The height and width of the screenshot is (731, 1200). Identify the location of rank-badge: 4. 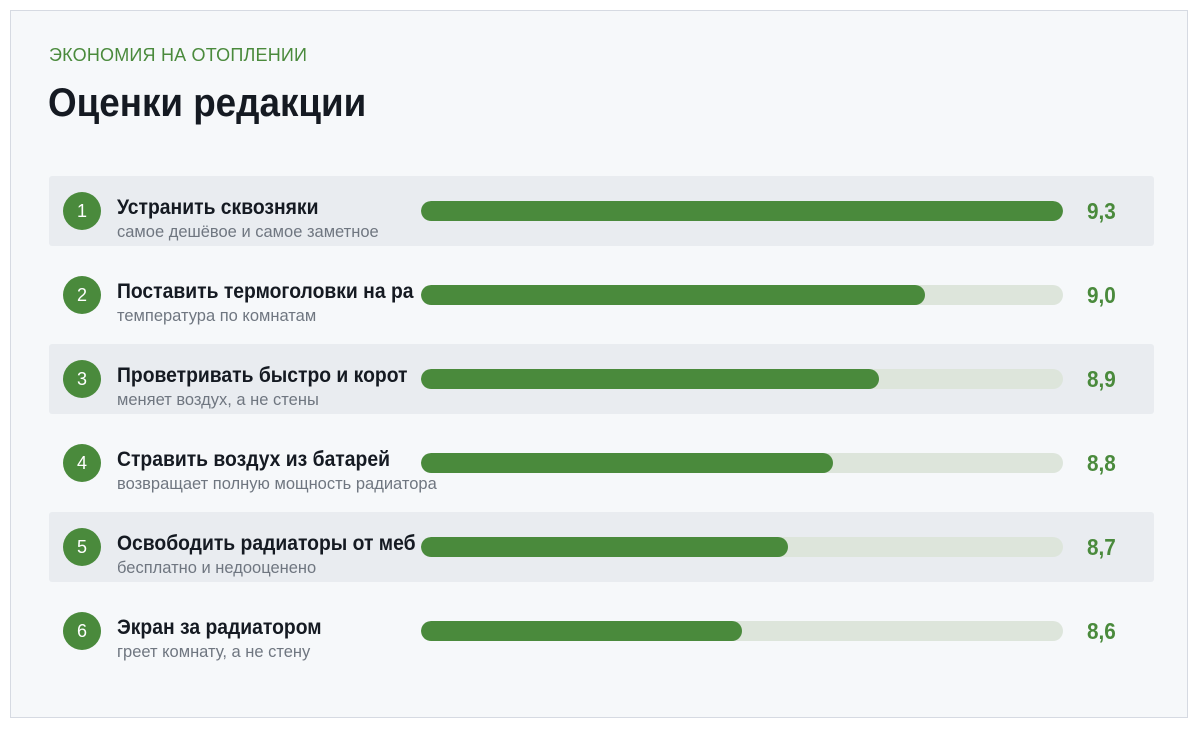
(82, 463).